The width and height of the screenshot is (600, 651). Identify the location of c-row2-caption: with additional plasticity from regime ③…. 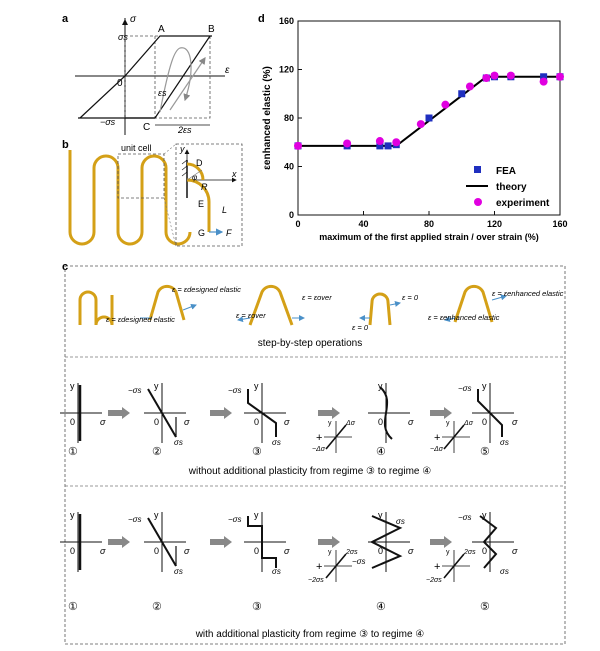
(310, 634).